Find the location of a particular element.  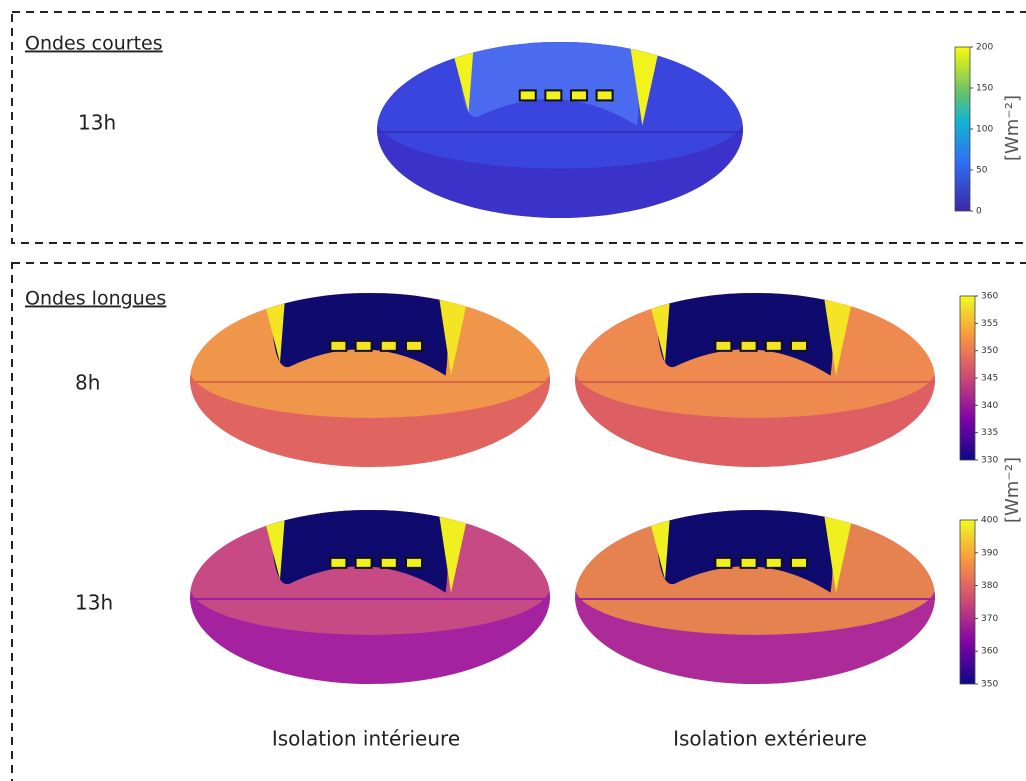

colorbar-tick-label: 330 is located at coordinates (989, 461).